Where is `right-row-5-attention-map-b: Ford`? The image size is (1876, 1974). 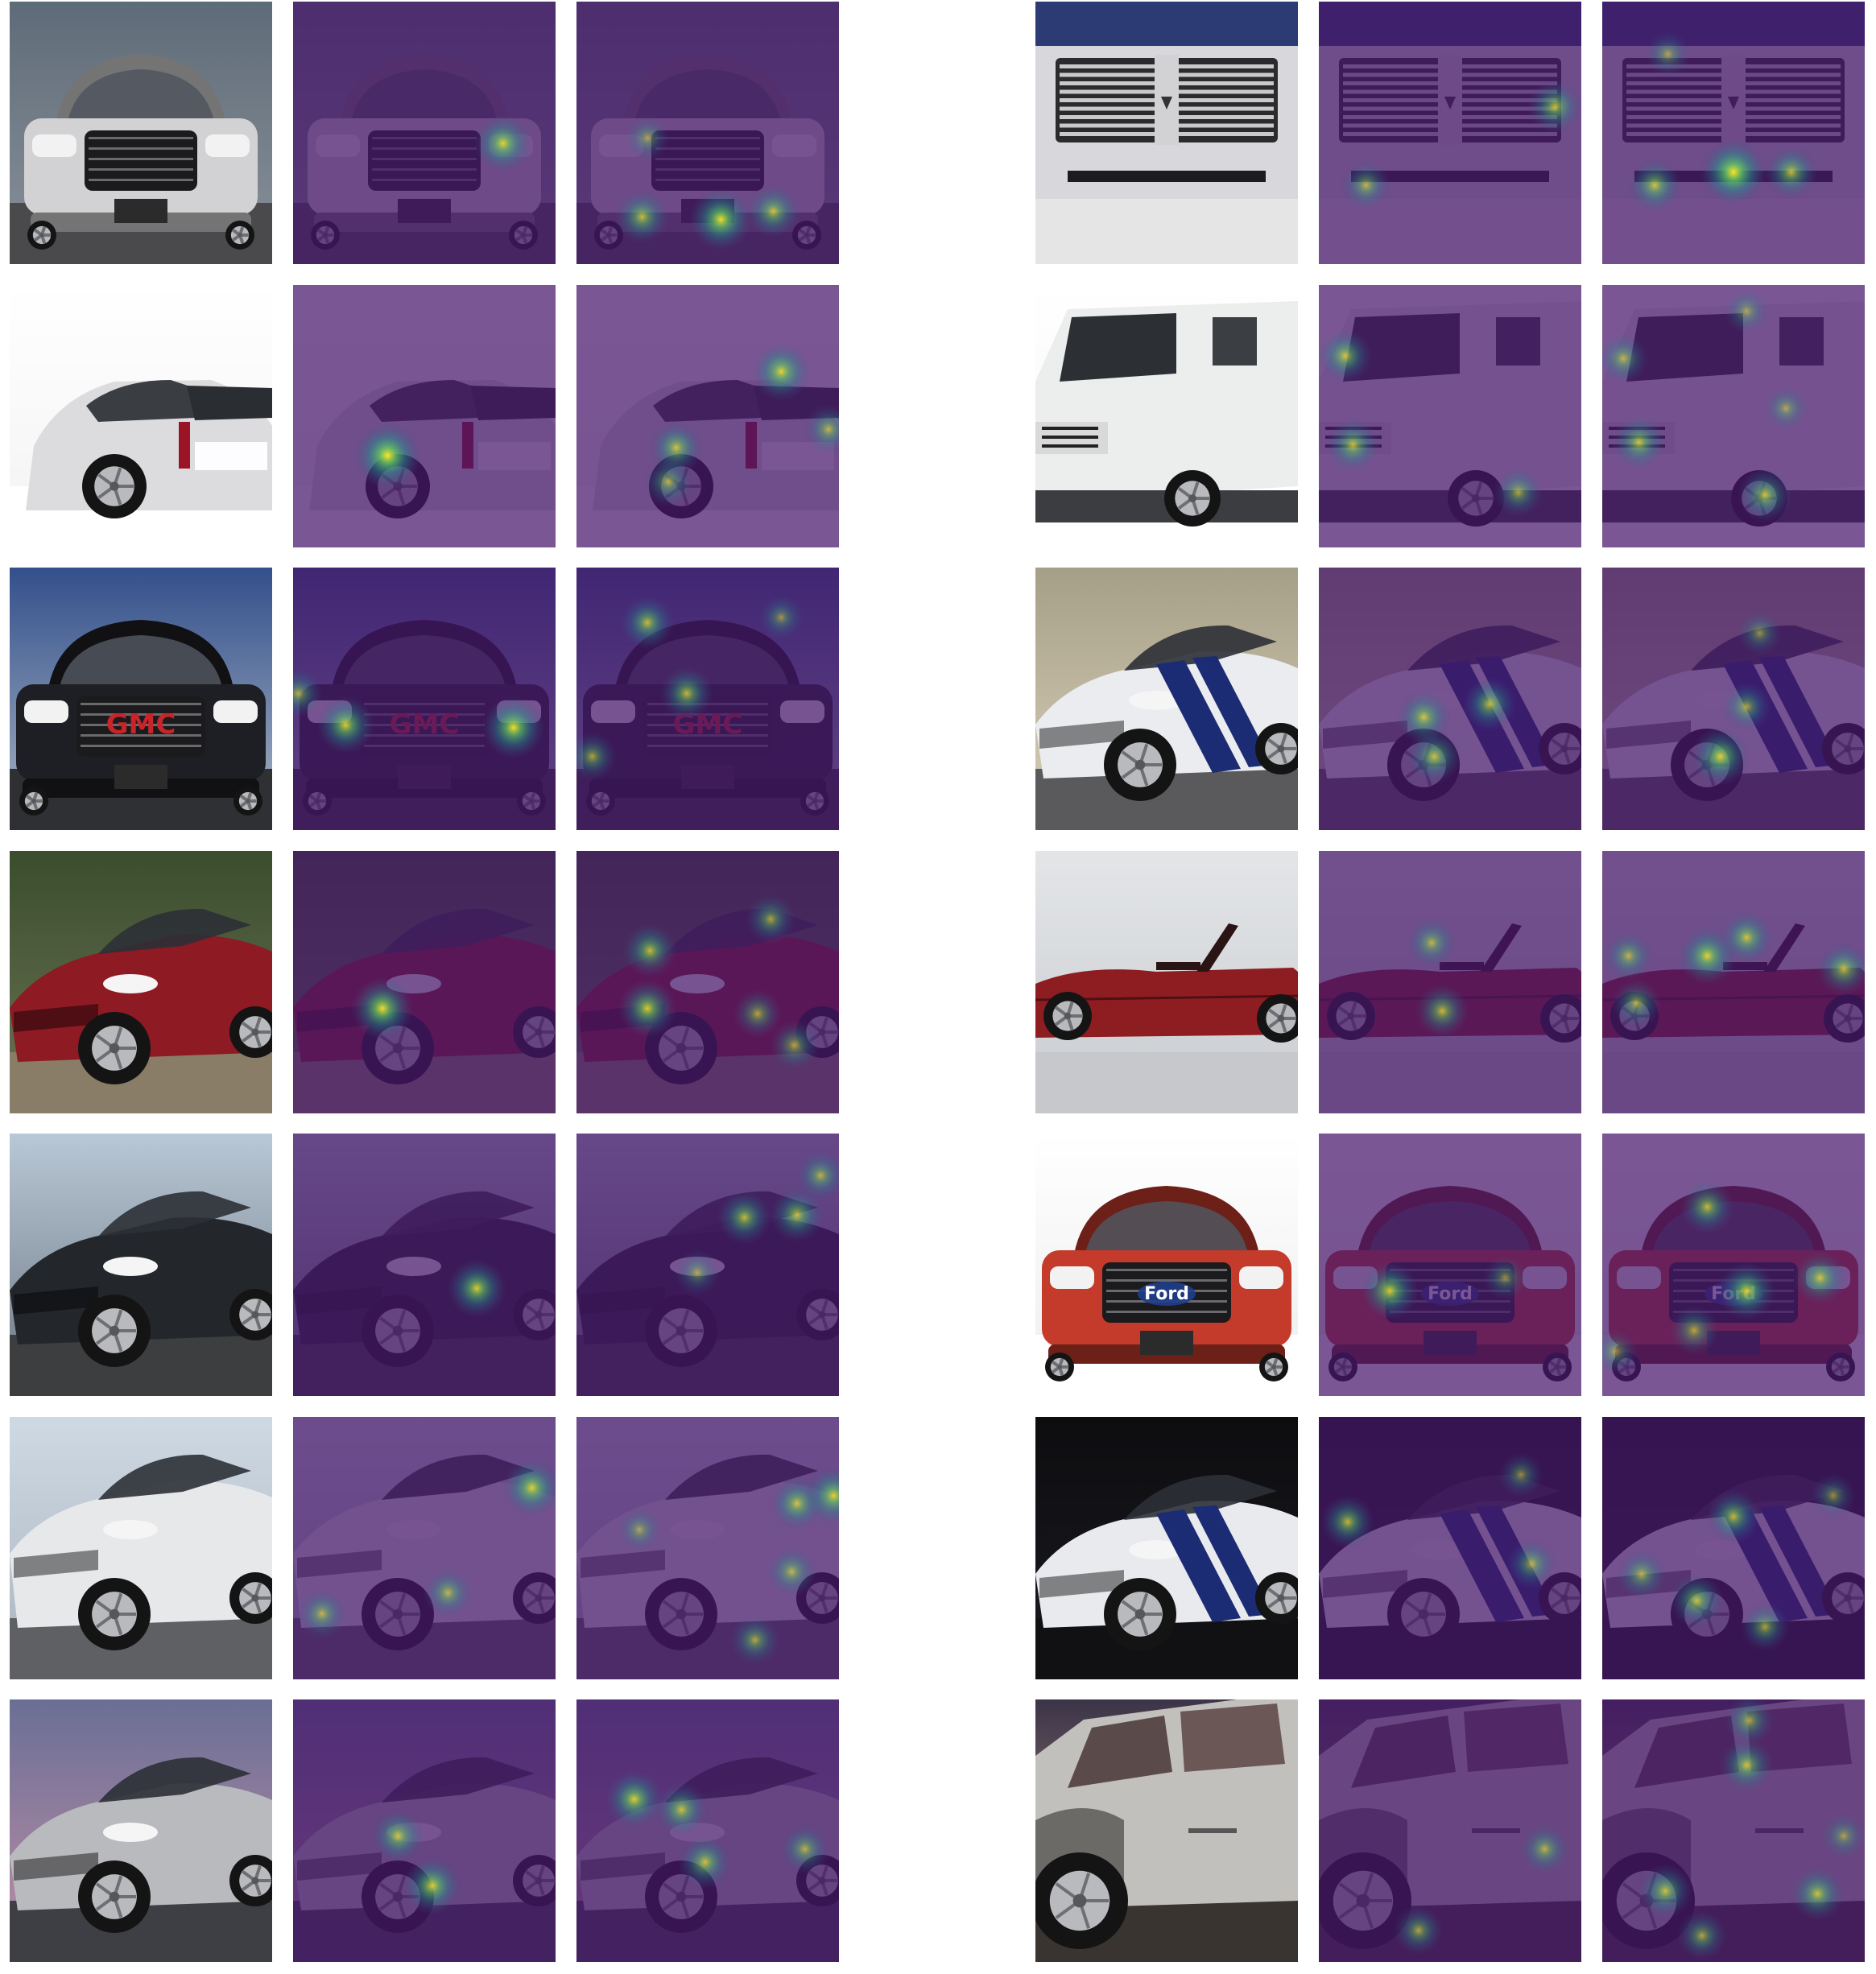 right-row-5-attention-map-b: Ford is located at coordinates (1733, 1265).